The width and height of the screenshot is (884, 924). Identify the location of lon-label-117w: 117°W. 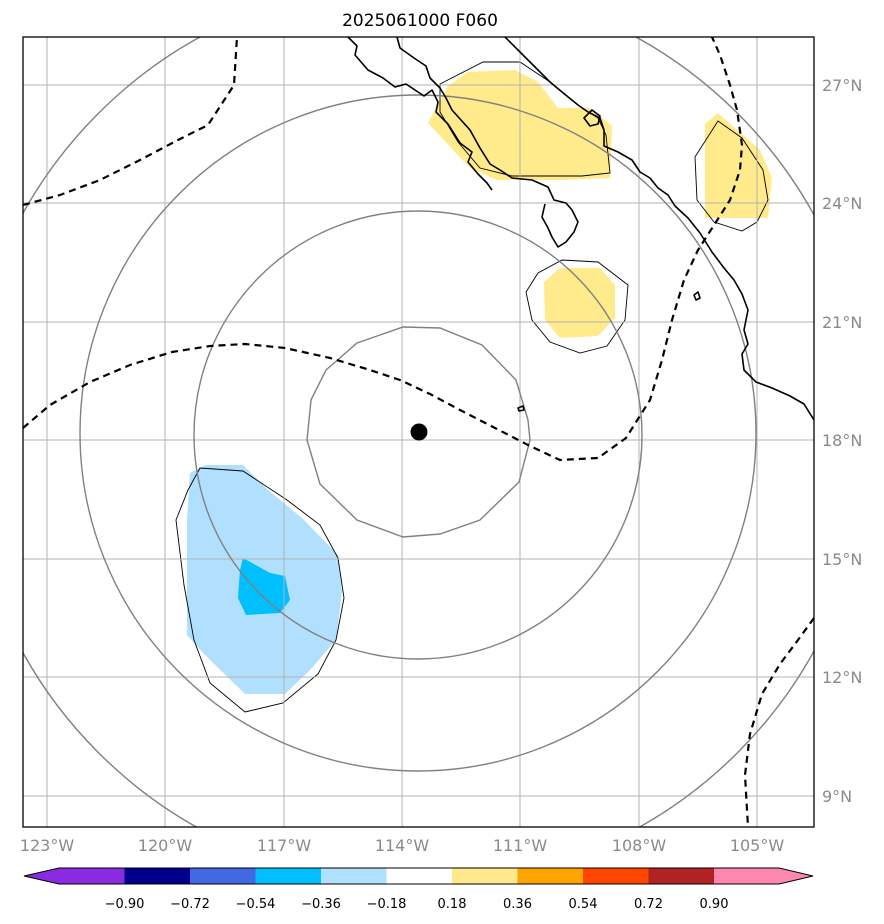
(284, 845).